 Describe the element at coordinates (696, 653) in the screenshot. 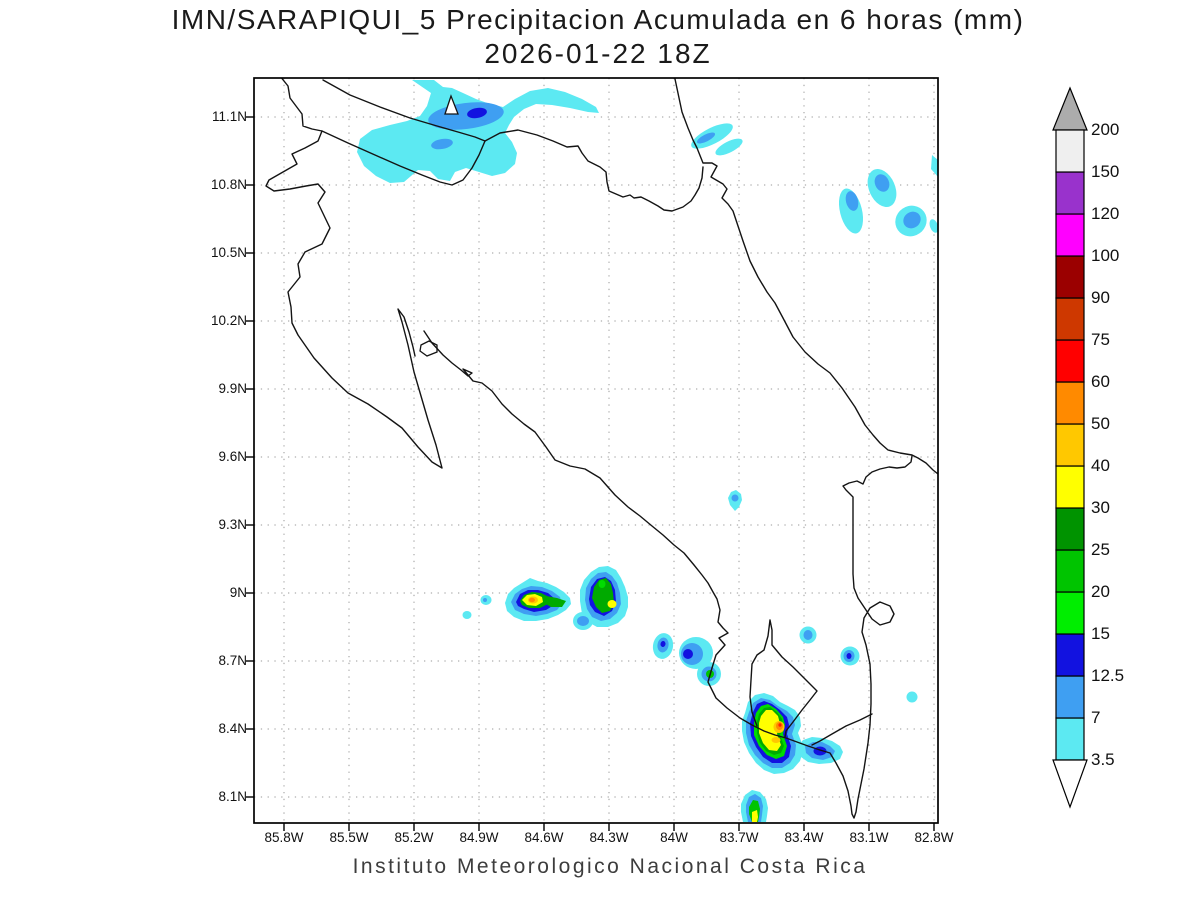

I see `rain-coastal-pair-upper` at that location.